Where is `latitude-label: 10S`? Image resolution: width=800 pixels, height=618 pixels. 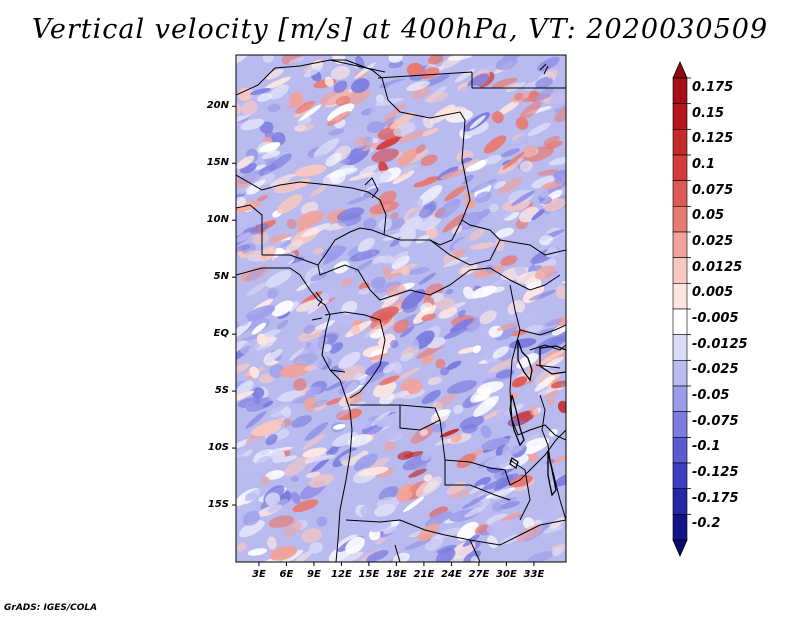 latitude-label: 10S is located at coordinates (218, 448).